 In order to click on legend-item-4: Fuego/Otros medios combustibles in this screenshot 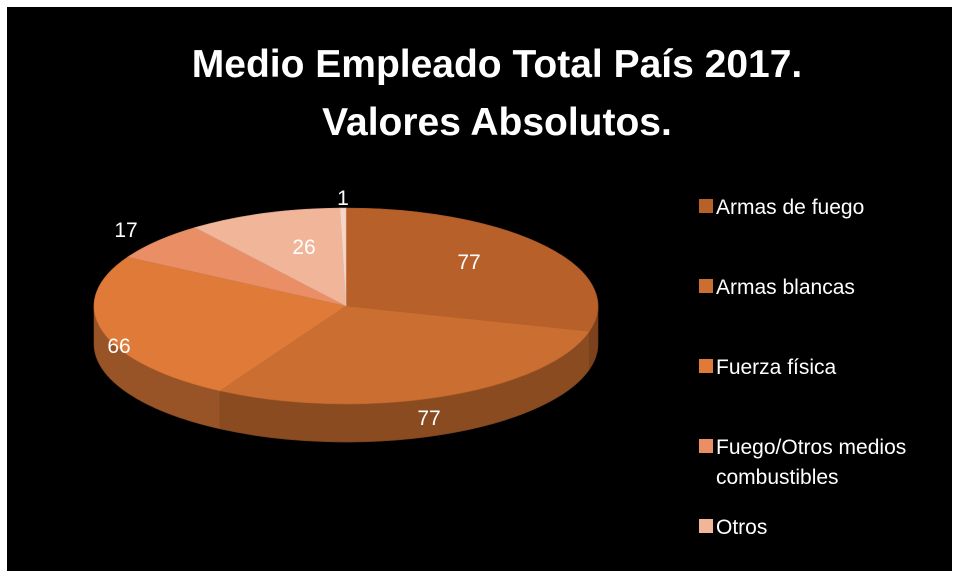, I will do `click(802, 462)`.